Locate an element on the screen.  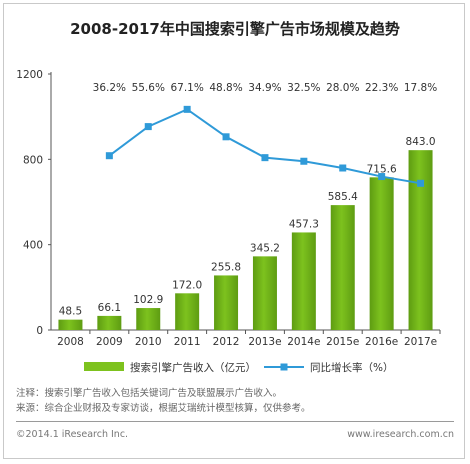
website-text: www.iresearch.com.cn is located at coordinates (400, 434).